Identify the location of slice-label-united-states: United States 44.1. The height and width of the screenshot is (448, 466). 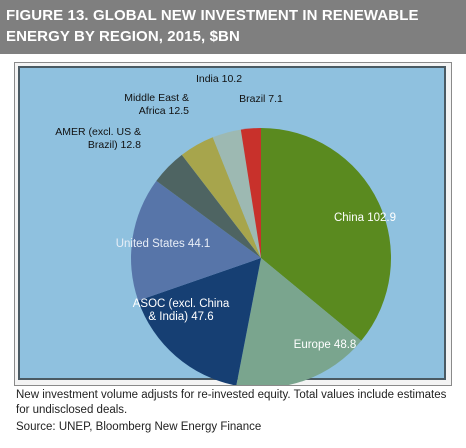
(163, 244).